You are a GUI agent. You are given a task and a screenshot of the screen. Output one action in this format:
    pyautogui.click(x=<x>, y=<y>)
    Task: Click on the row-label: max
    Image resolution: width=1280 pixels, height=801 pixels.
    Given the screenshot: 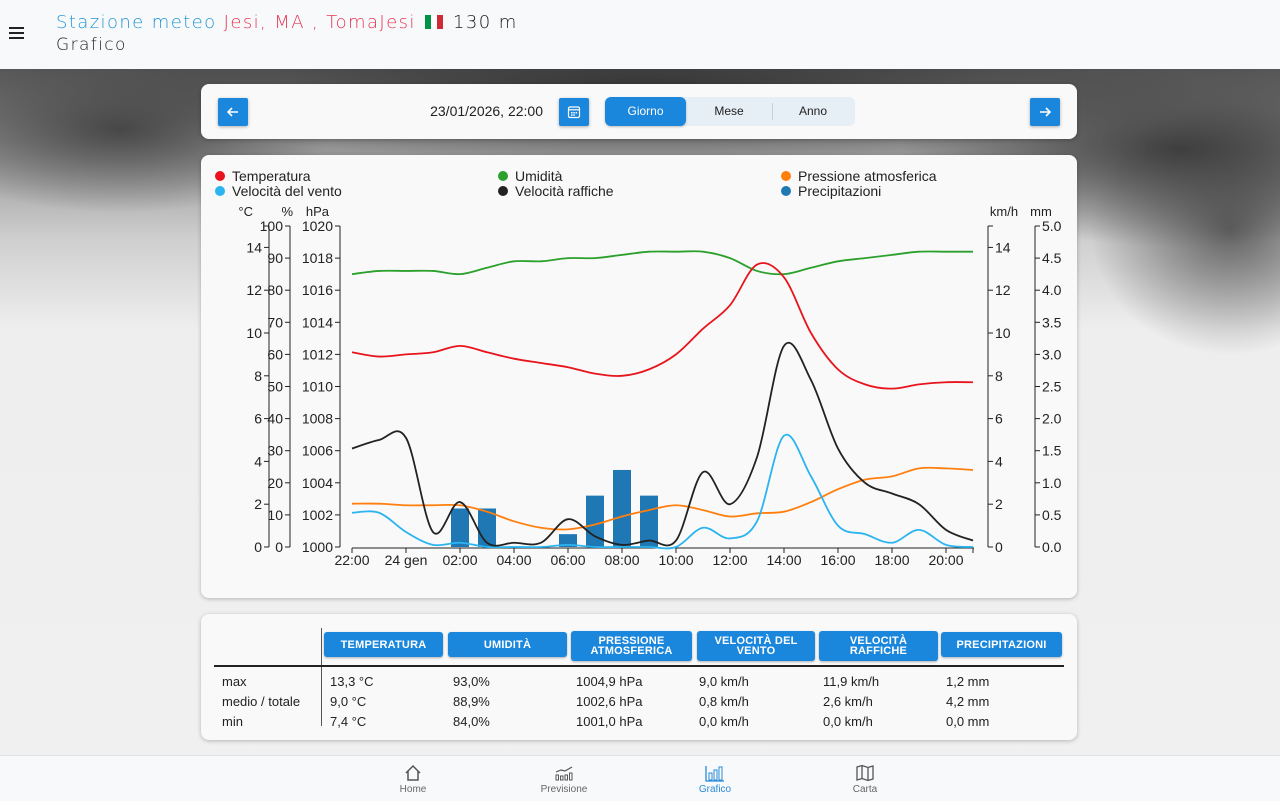 What is the action you would take?
    pyautogui.click(x=234, y=681)
    